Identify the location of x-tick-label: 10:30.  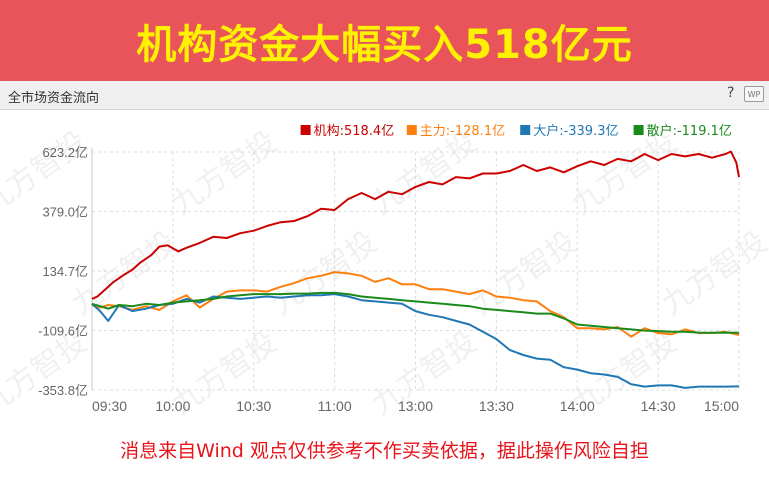
(253, 406).